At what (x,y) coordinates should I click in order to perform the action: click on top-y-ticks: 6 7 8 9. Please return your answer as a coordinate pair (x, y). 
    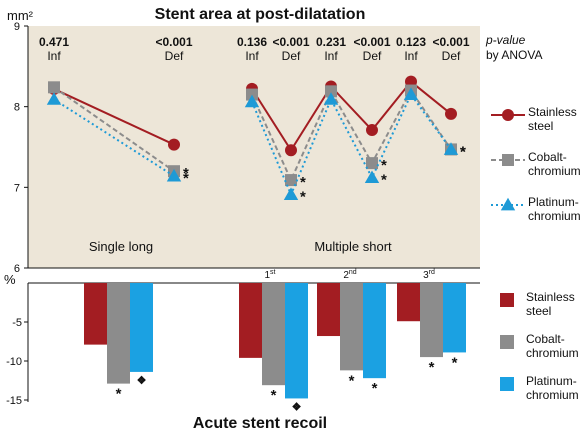
    Looking at the image, I should click on (21, 148).